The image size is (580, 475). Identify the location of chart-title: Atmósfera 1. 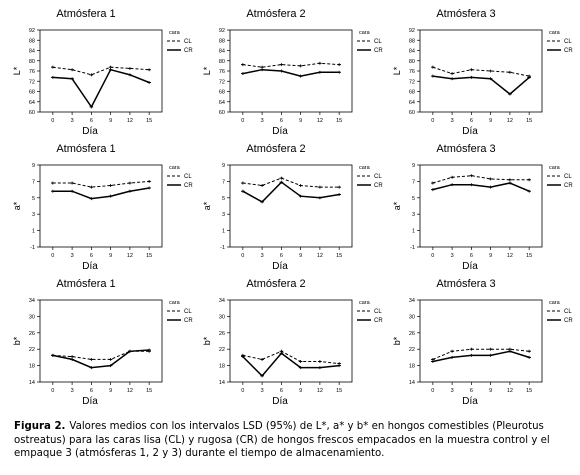
(85, 14).